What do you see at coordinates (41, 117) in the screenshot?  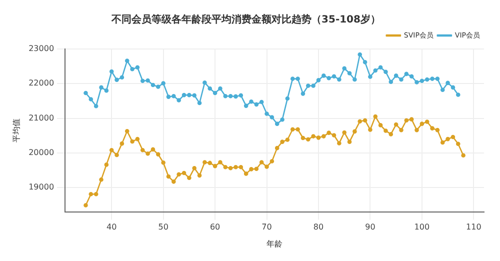 I see `y-tick-label: 21000` at bounding box center [41, 117].